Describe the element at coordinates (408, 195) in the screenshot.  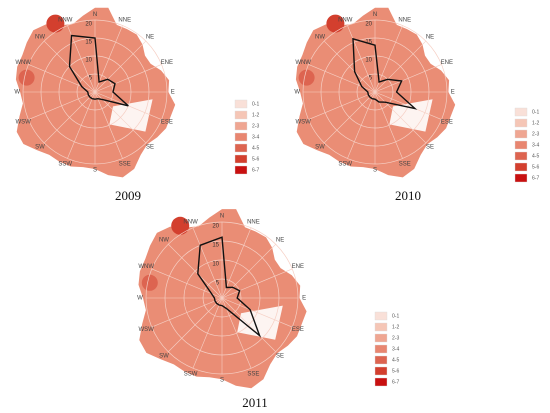
I see `caption: 2010` at that location.